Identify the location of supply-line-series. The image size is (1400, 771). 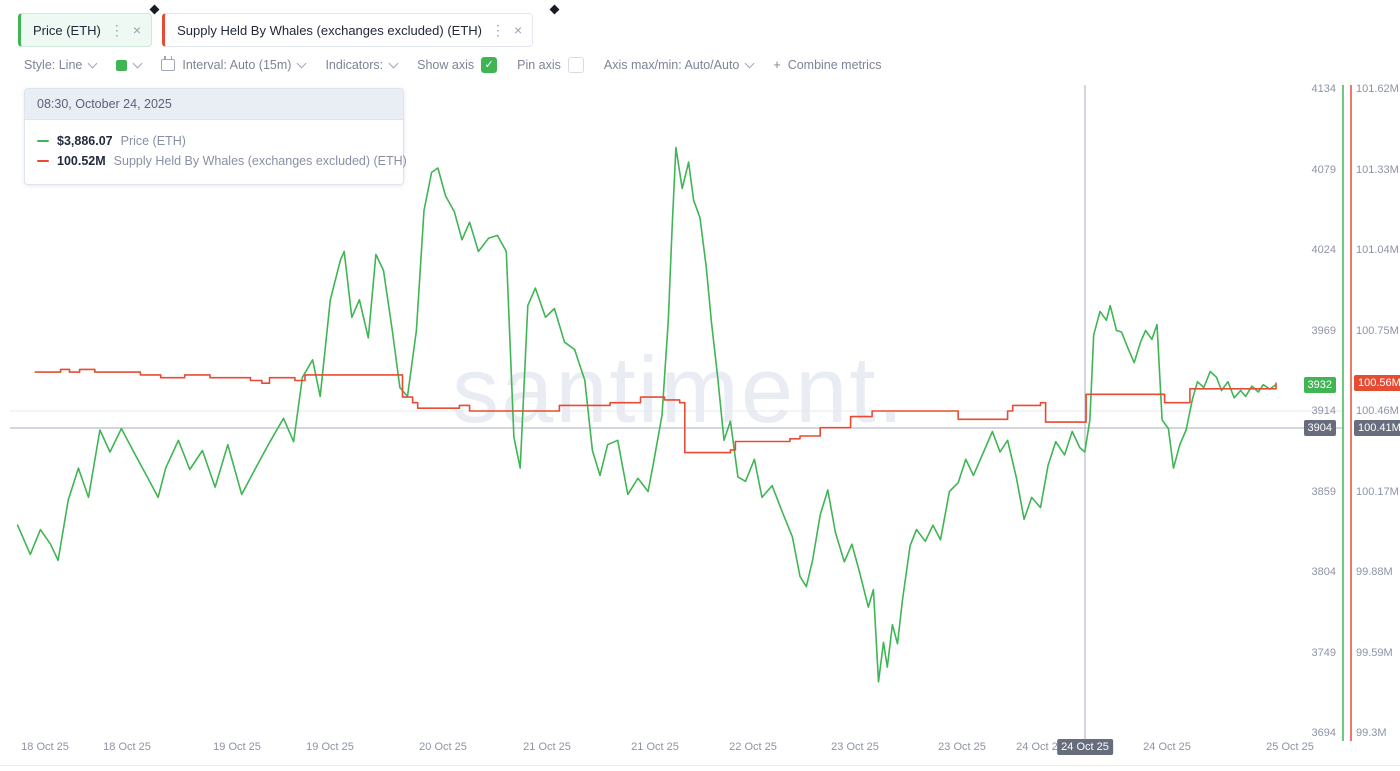
(655, 411).